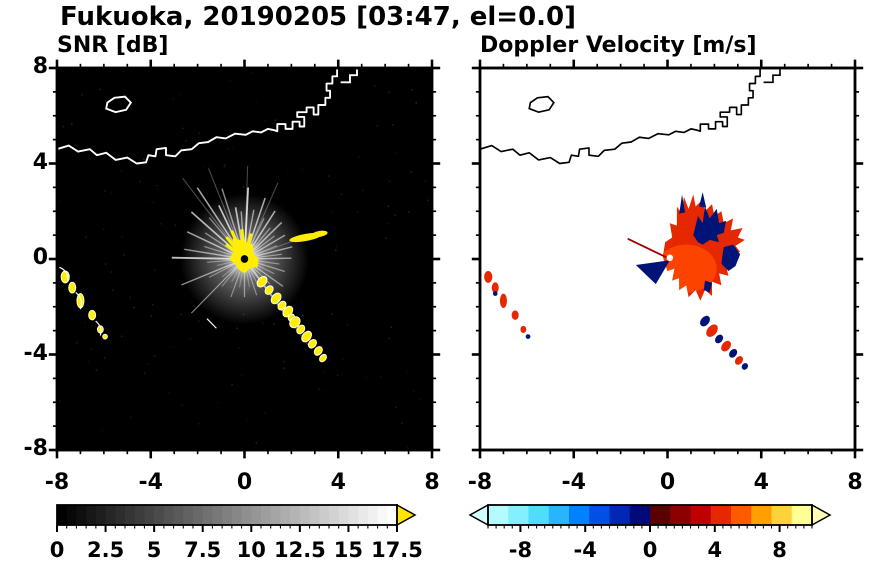  Describe the element at coordinates (652, 272) in the screenshot. I see `negative-velocity-wedge` at that location.